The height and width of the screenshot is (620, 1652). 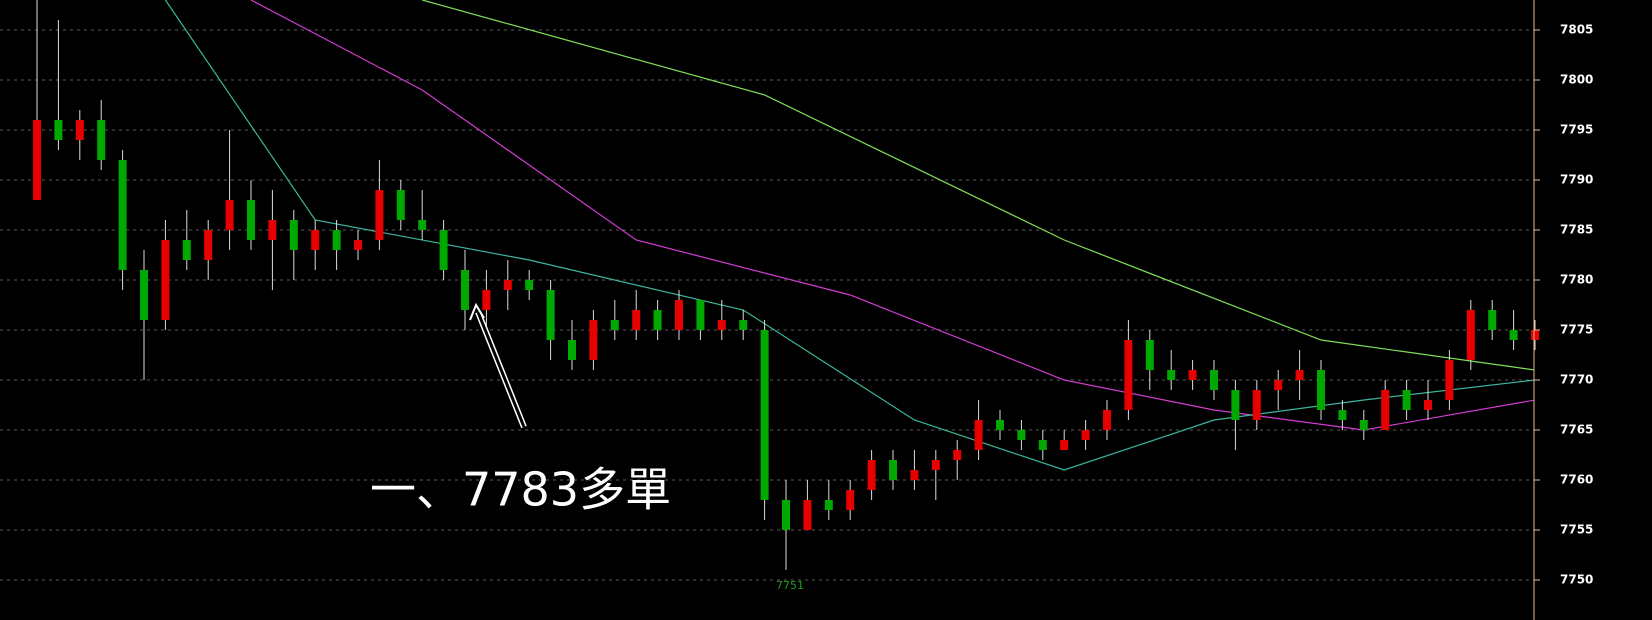 I want to click on y-tick-label: 7750, so click(x=1576, y=580).